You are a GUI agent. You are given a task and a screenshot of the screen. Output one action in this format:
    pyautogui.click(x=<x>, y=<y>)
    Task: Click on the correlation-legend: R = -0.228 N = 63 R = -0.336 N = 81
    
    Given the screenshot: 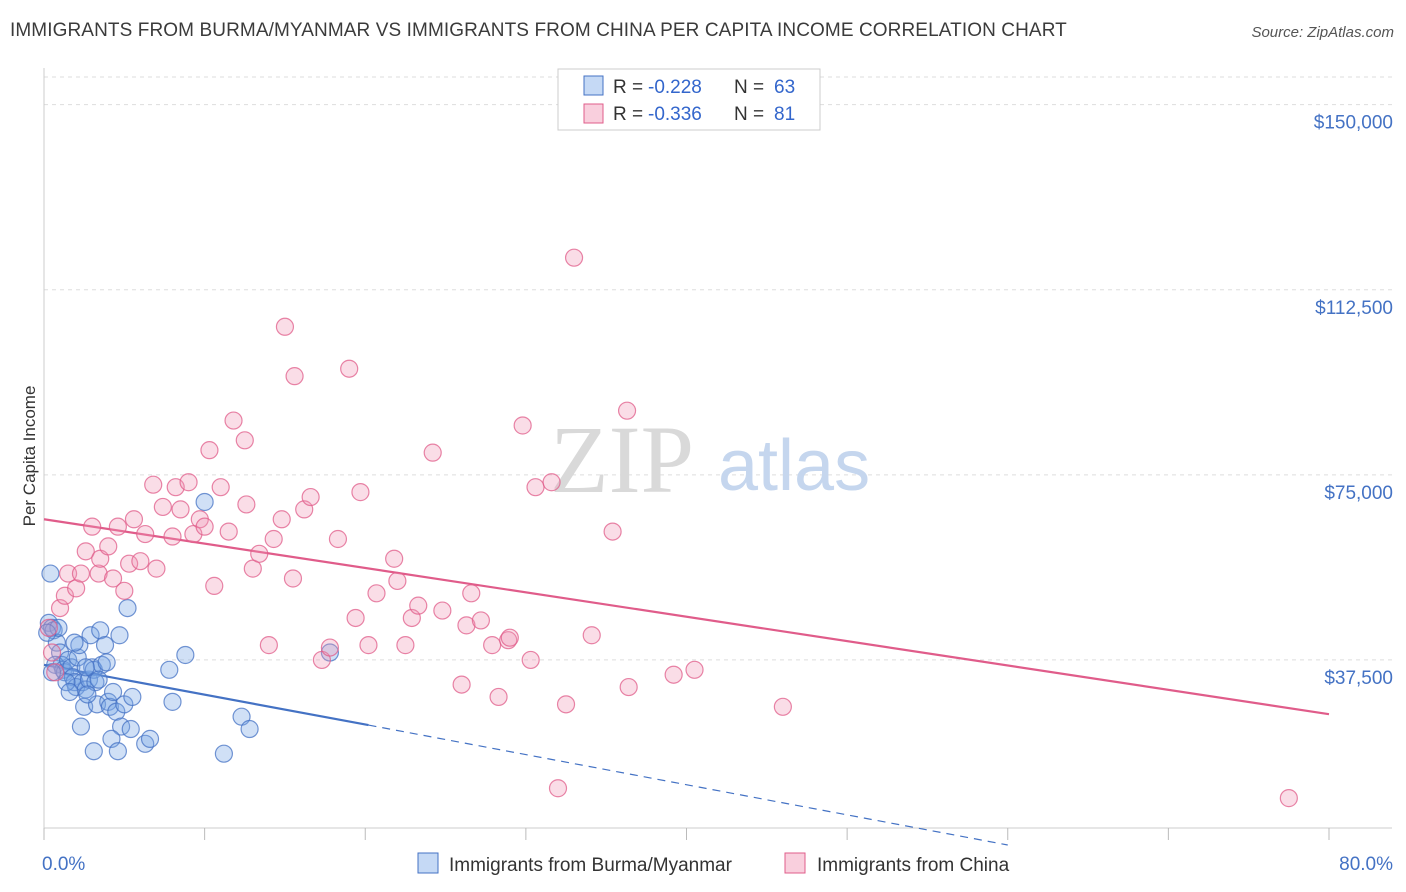 What is the action you would take?
    pyautogui.click(x=689, y=99)
    